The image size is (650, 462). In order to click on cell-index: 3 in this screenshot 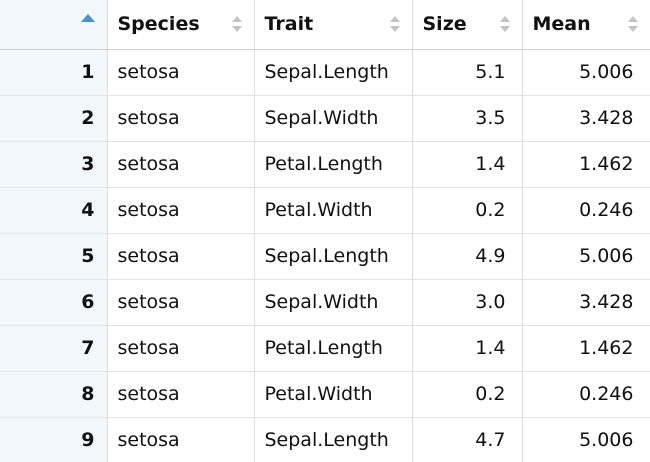, I will do `click(54, 164)`.